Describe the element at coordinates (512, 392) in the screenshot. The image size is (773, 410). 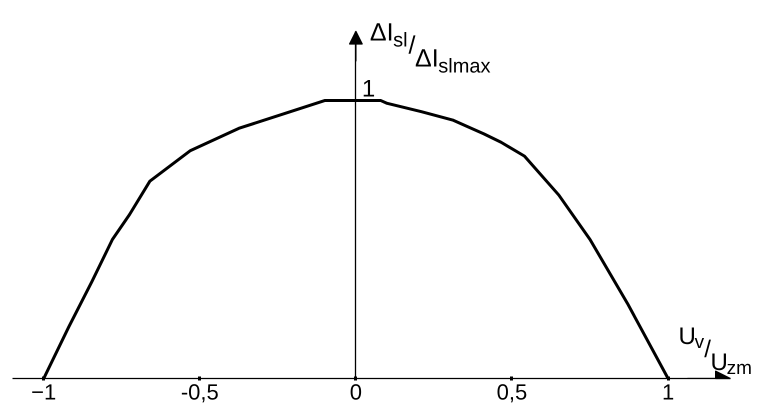
I see `x-tick-label: 0,5` at that location.